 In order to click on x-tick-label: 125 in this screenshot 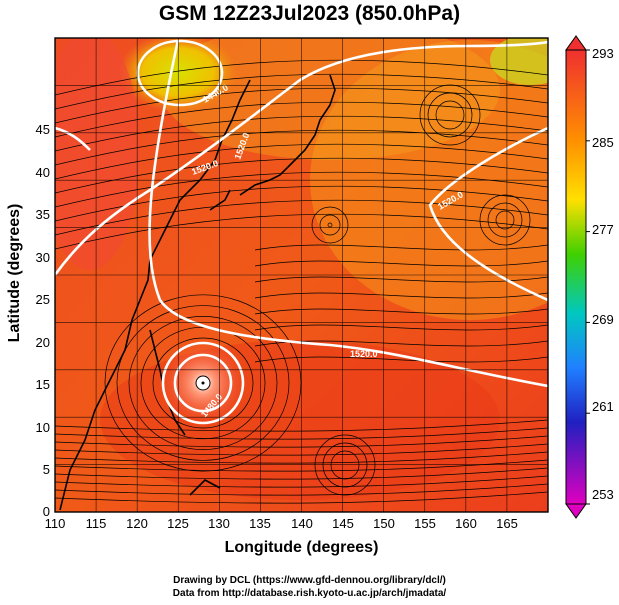, I will do `click(178, 523)`.